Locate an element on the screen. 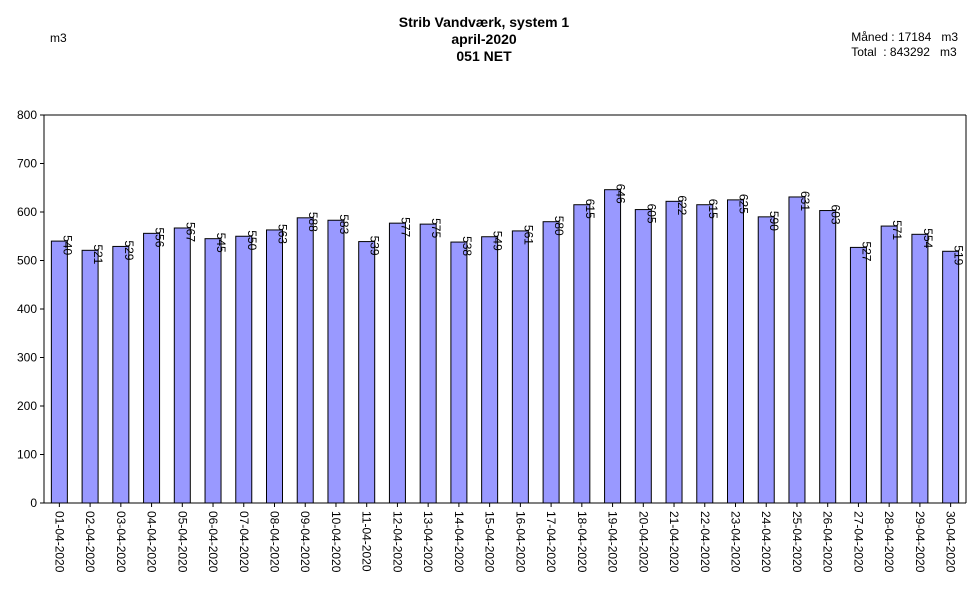 The height and width of the screenshot is (590, 968). y-tick-label: 800 is located at coordinates (27, 115).